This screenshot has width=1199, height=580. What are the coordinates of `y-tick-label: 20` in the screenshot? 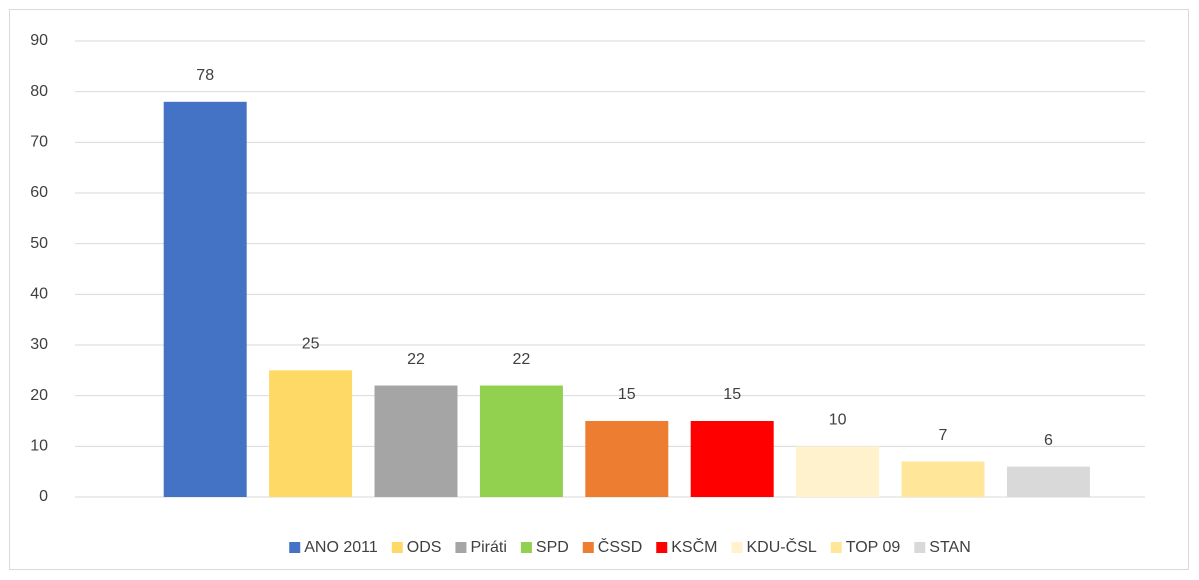 It's located at (39, 395).